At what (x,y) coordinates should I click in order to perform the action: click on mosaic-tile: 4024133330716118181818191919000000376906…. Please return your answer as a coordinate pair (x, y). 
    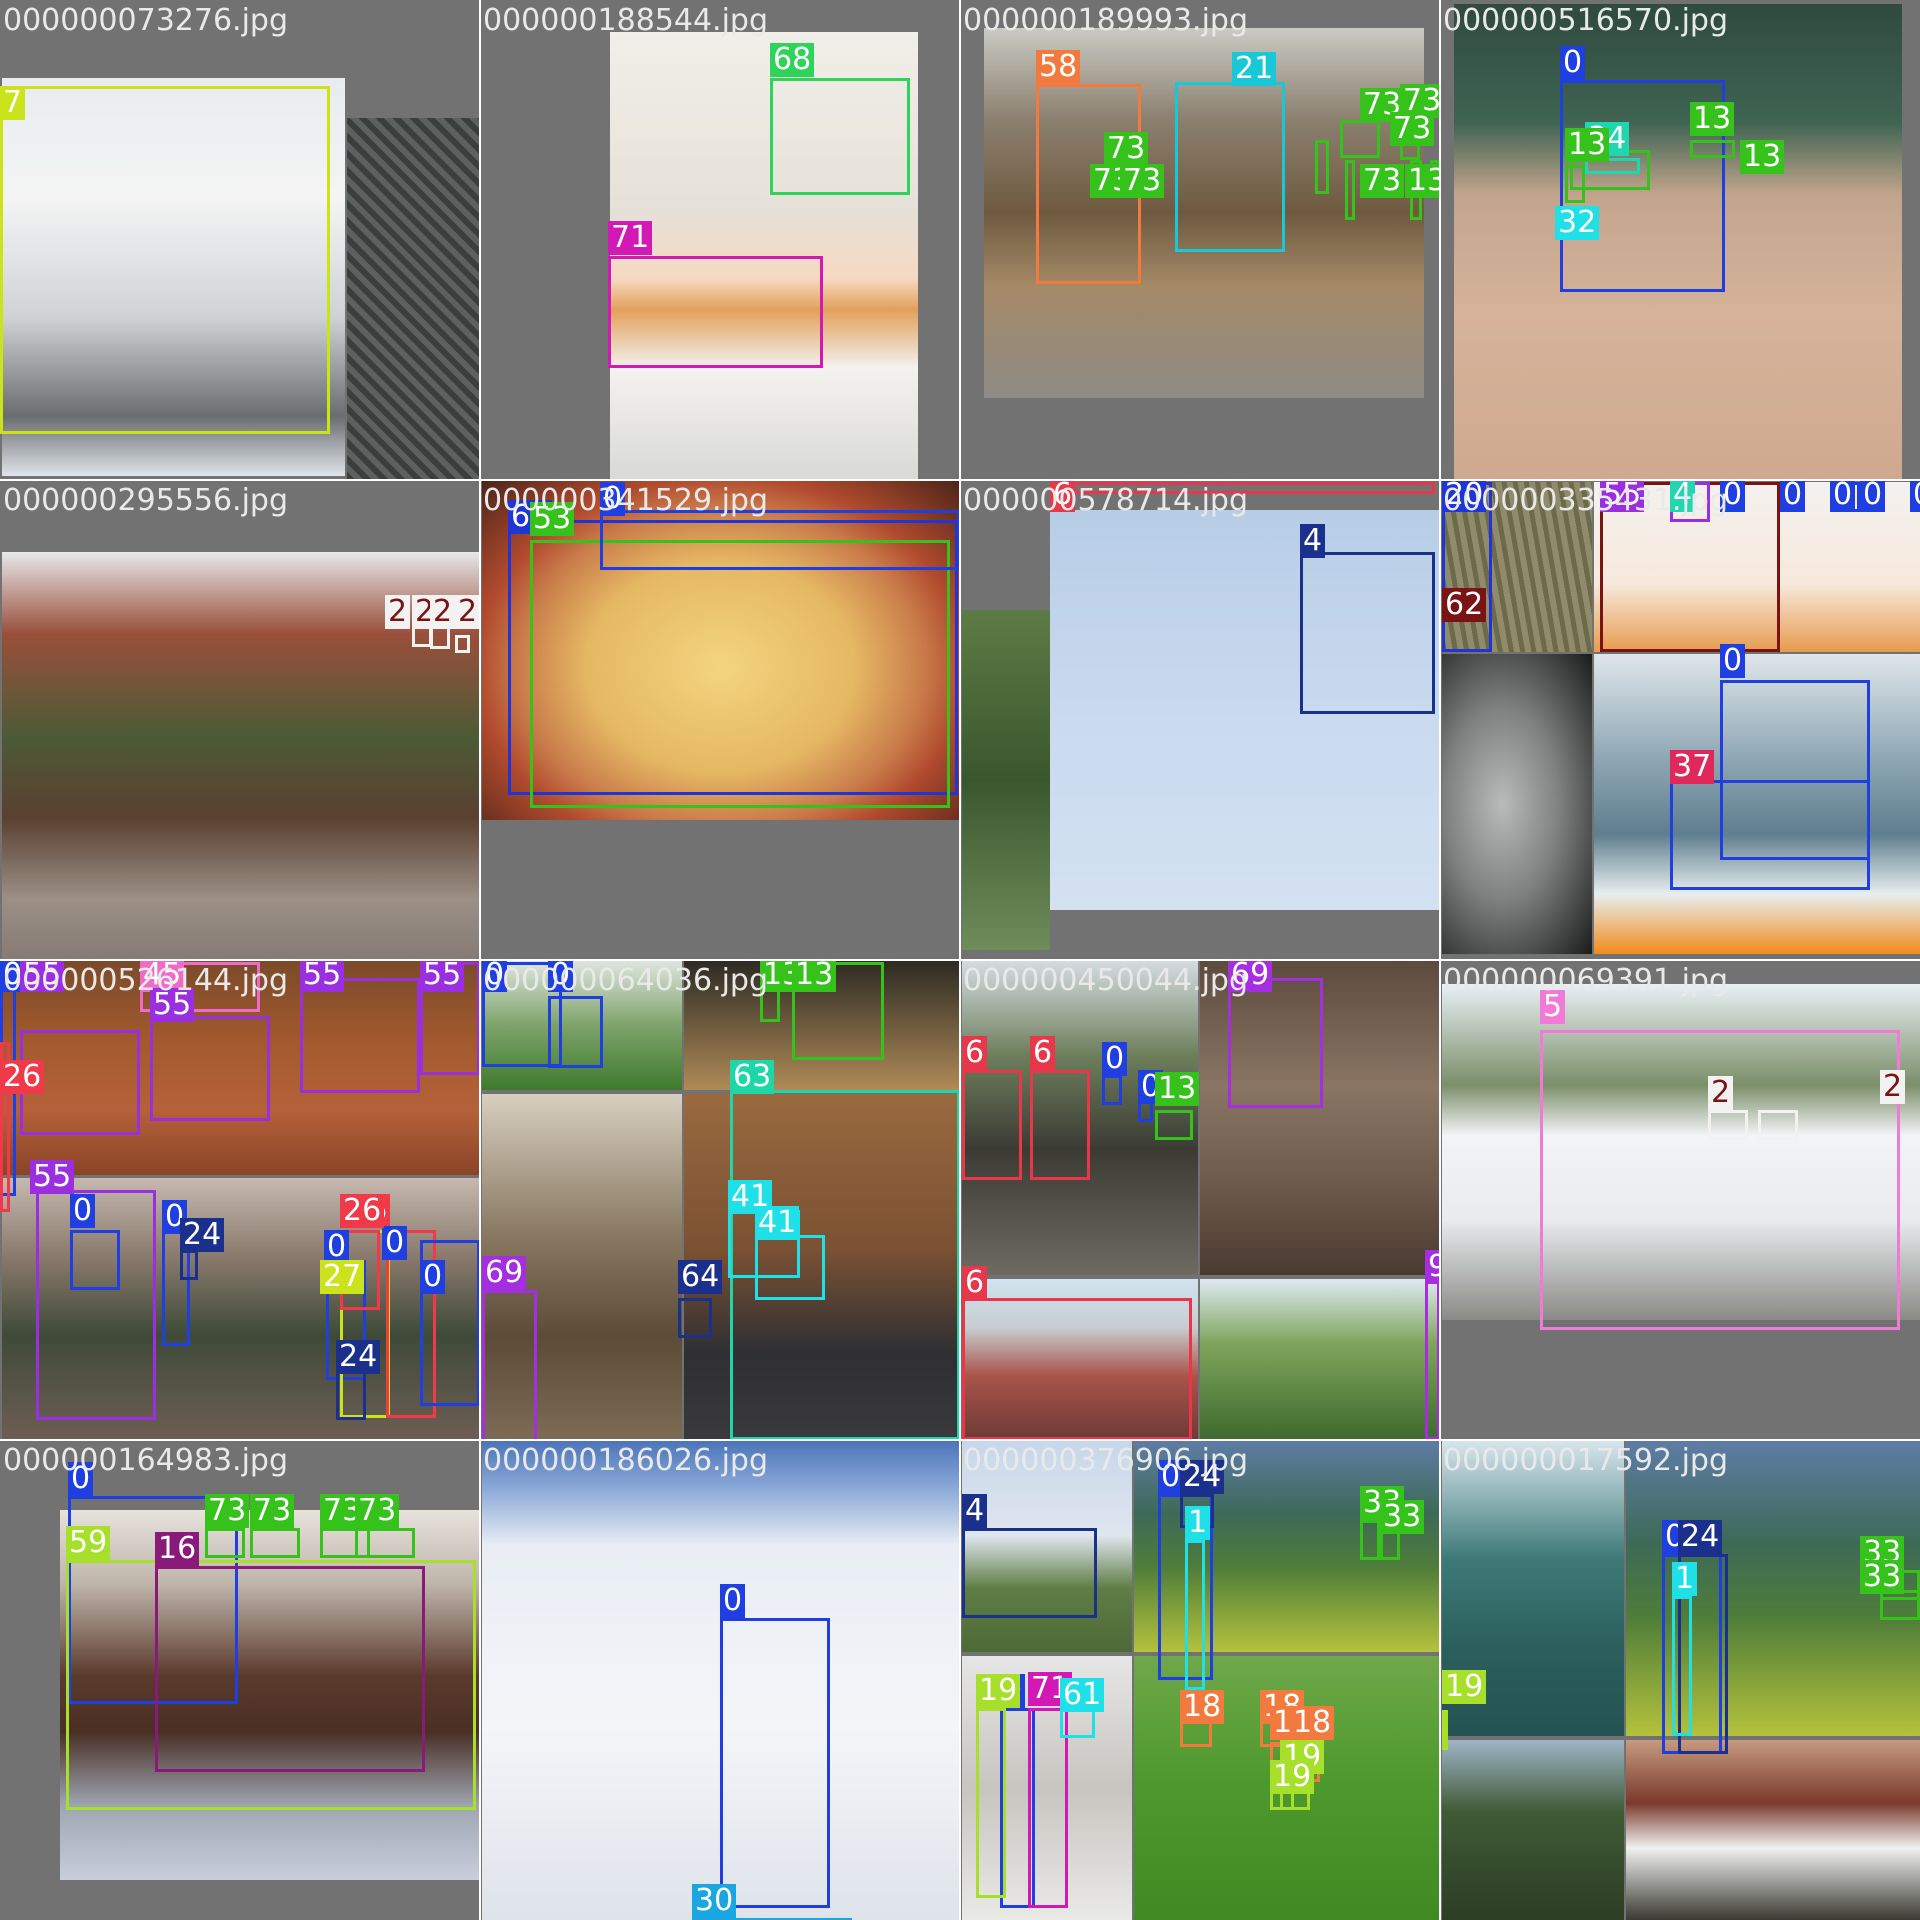
    Looking at the image, I should click on (1200, 1680).